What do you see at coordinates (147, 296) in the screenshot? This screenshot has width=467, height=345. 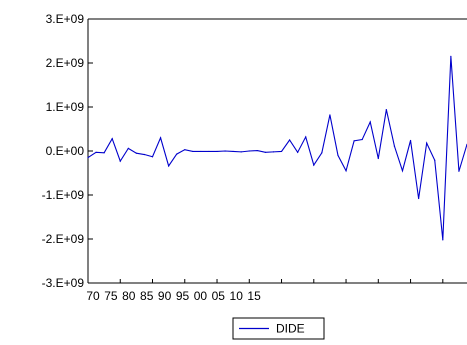 I see `x-tick-label: 85` at bounding box center [147, 296].